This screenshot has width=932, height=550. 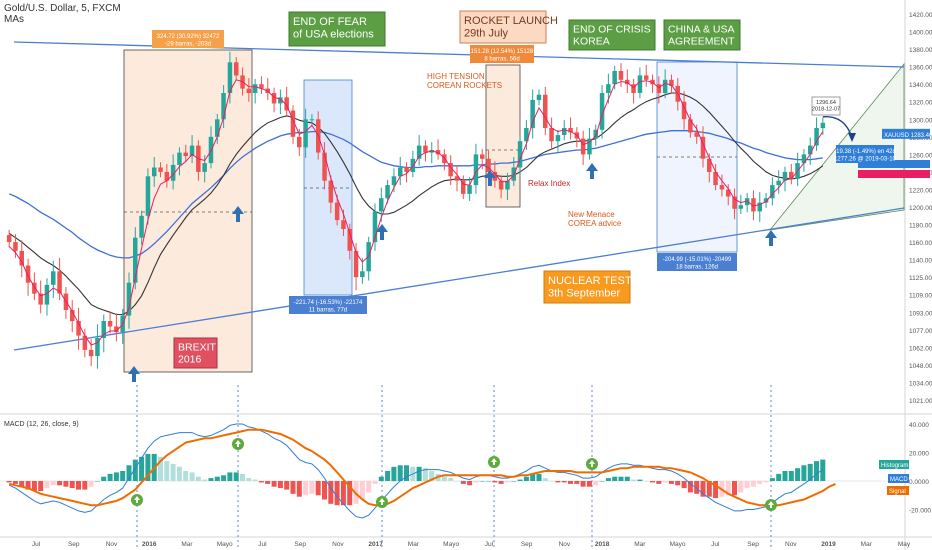 What do you see at coordinates (906, 133) in the screenshot?
I see `last-price-badge` at bounding box center [906, 133].